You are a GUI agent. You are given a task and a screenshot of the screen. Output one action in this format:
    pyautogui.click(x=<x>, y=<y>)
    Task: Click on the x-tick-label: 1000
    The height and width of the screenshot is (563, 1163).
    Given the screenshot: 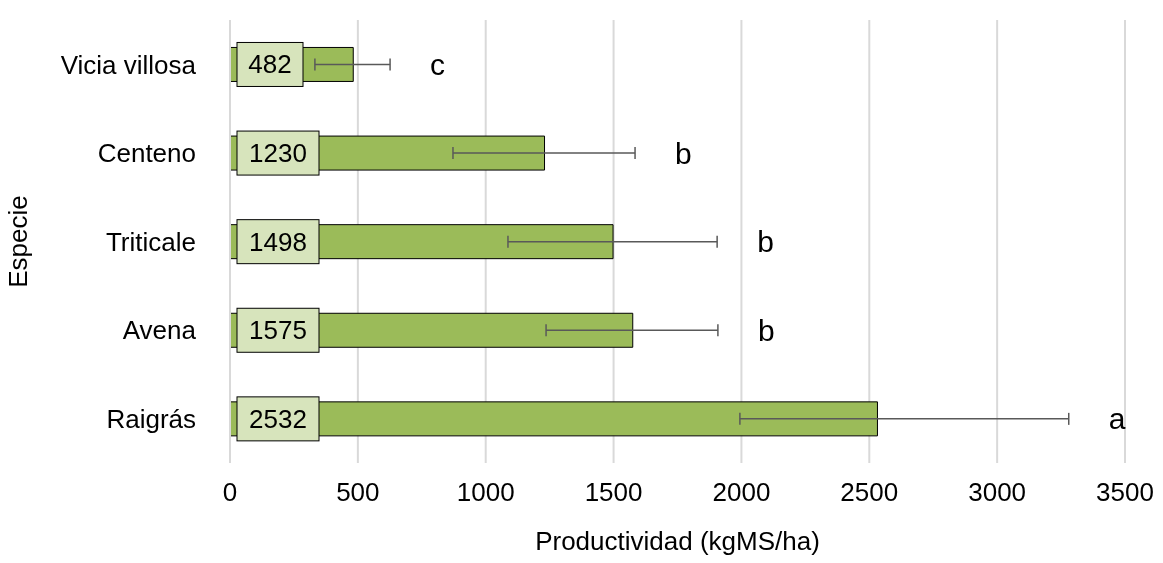 What is the action you would take?
    pyautogui.click(x=485, y=492)
    